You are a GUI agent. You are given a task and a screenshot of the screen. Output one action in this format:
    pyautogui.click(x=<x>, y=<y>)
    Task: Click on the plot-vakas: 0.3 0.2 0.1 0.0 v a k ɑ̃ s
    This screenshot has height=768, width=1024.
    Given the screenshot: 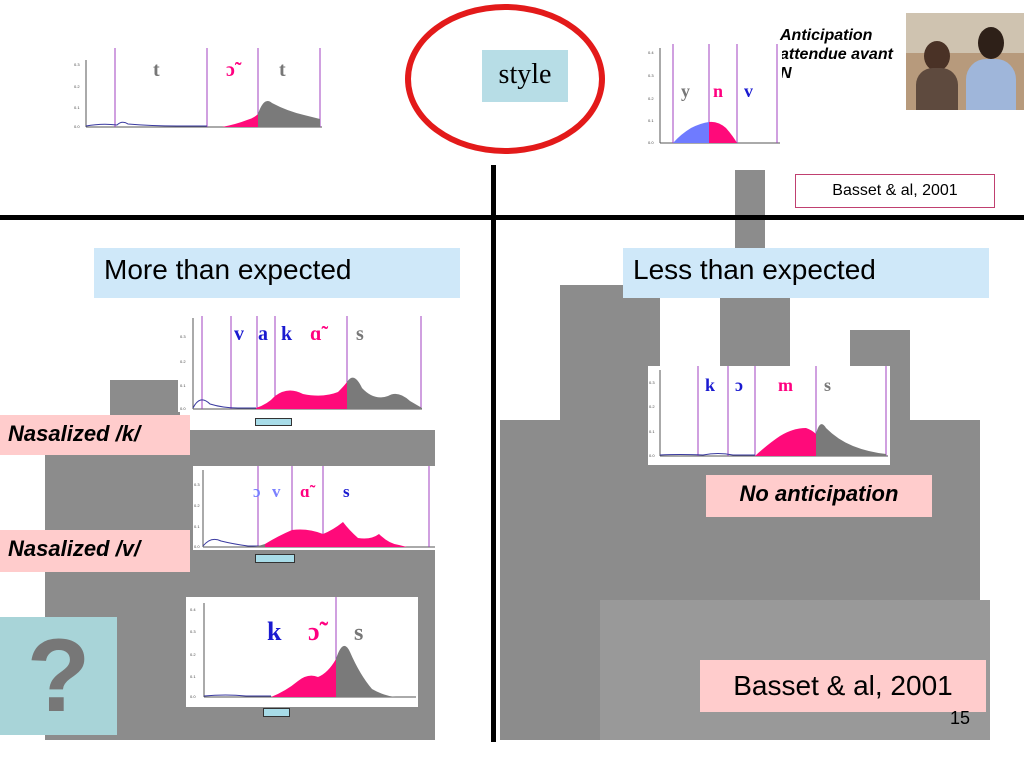 What is the action you would take?
    pyautogui.click(x=301, y=364)
    